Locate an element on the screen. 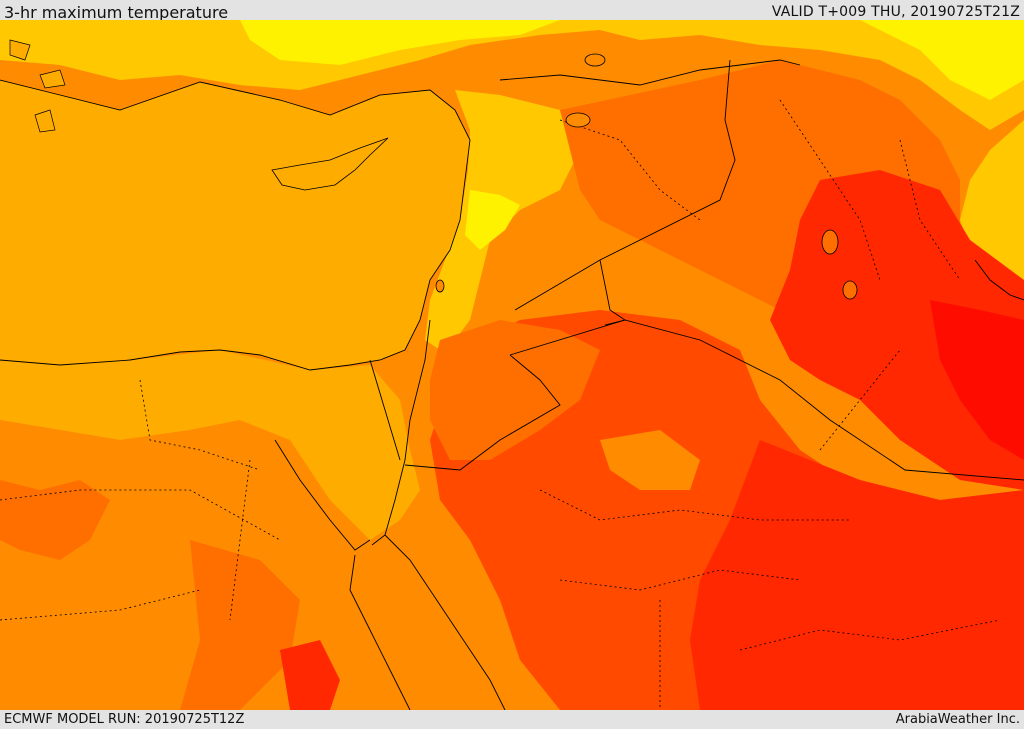 The width and height of the screenshot is (1024, 729). eastern-saudi-red is located at coordinates (857, 575).